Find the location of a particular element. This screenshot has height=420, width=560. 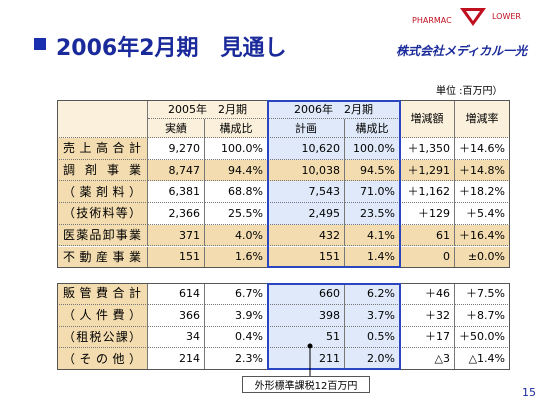

table-cell: 4.1% is located at coordinates (372, 235).